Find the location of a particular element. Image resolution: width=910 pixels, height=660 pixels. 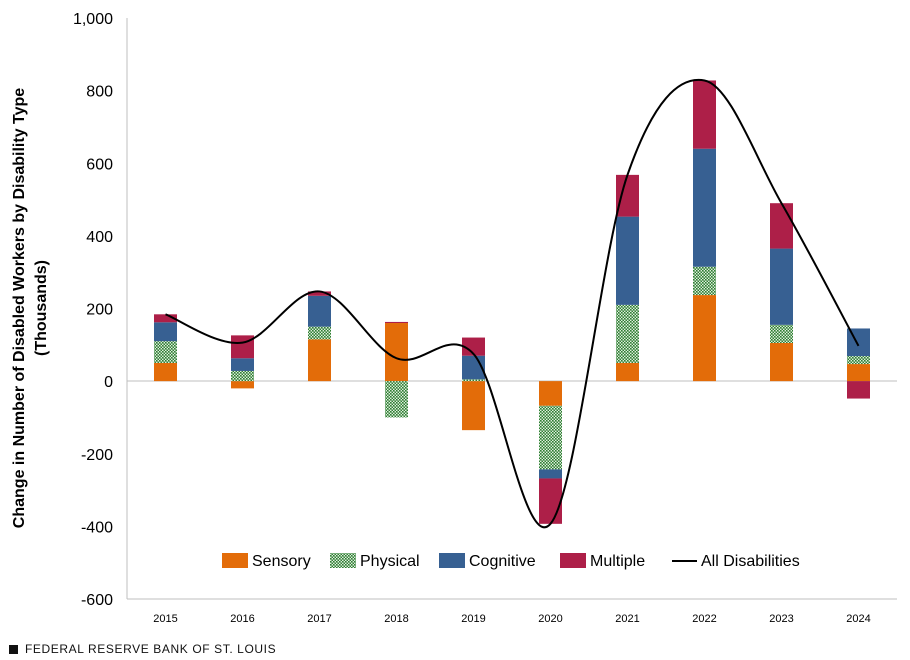

y-axis-ticks: 1,000 800 600 400 200 0 -200 -400 -600 is located at coordinates (93, 310).